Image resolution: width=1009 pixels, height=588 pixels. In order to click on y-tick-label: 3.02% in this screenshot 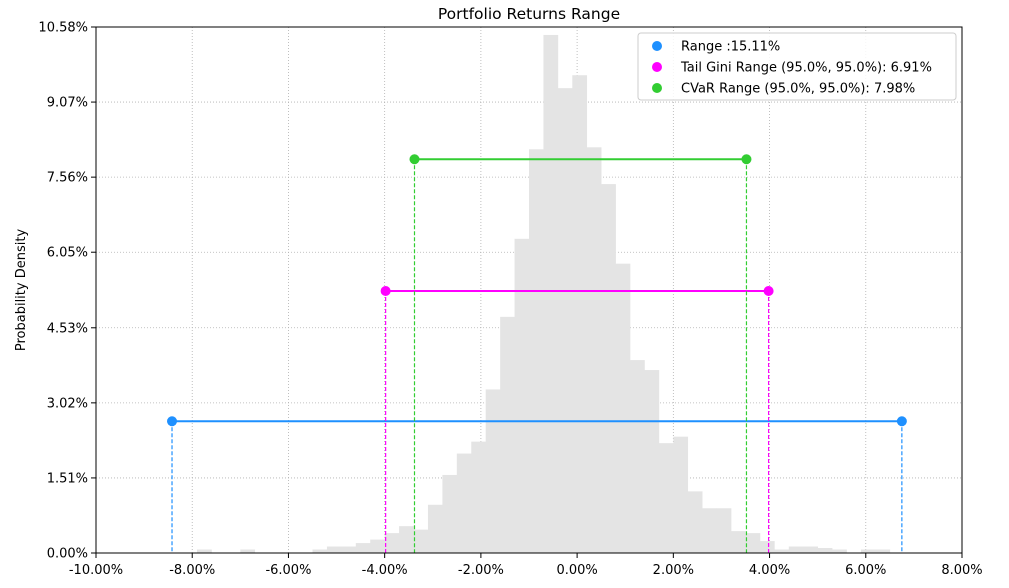, I will do `click(67, 403)`.